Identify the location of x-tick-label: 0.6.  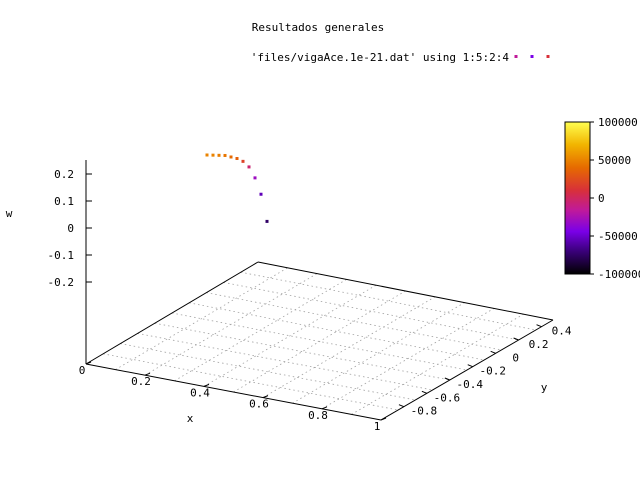
(259, 404).